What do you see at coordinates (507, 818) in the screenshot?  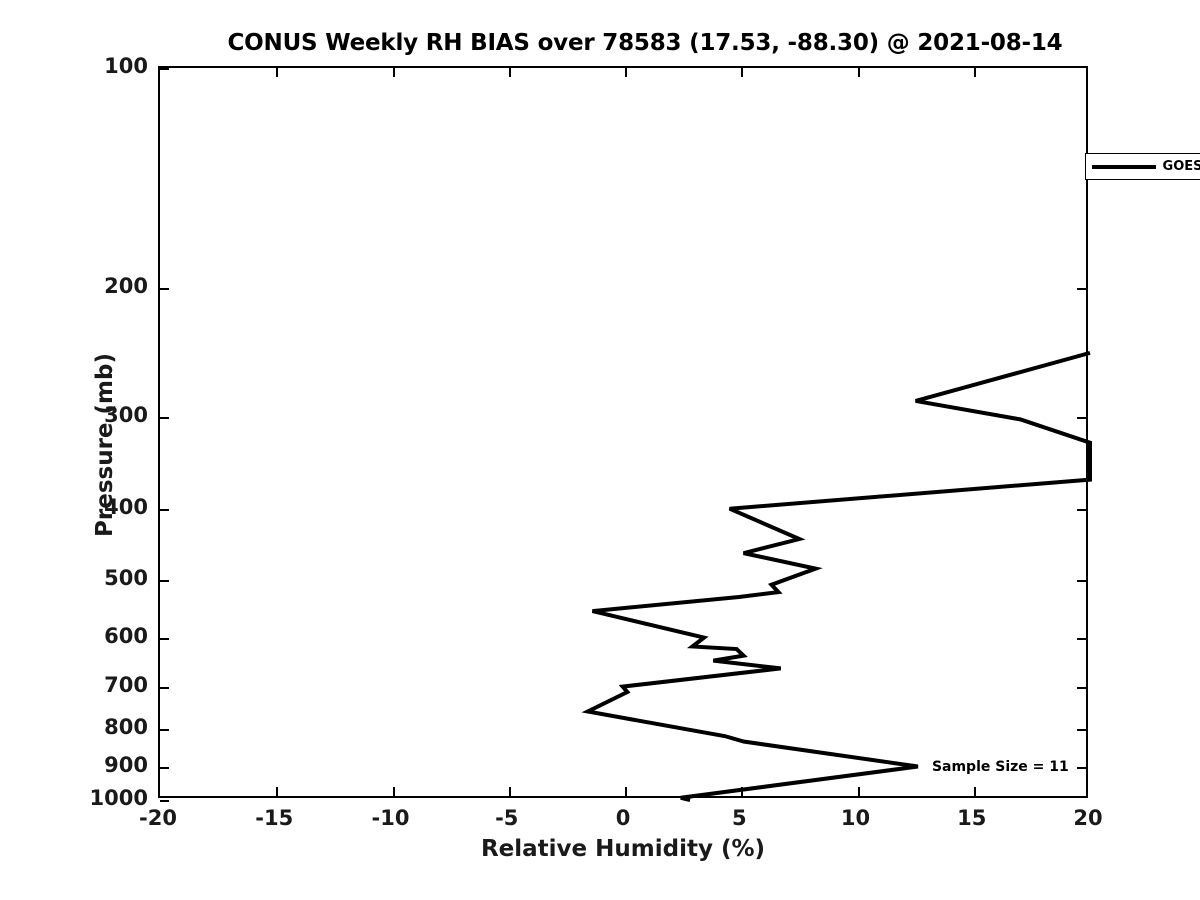 I see `x-tick-label: -5` at bounding box center [507, 818].